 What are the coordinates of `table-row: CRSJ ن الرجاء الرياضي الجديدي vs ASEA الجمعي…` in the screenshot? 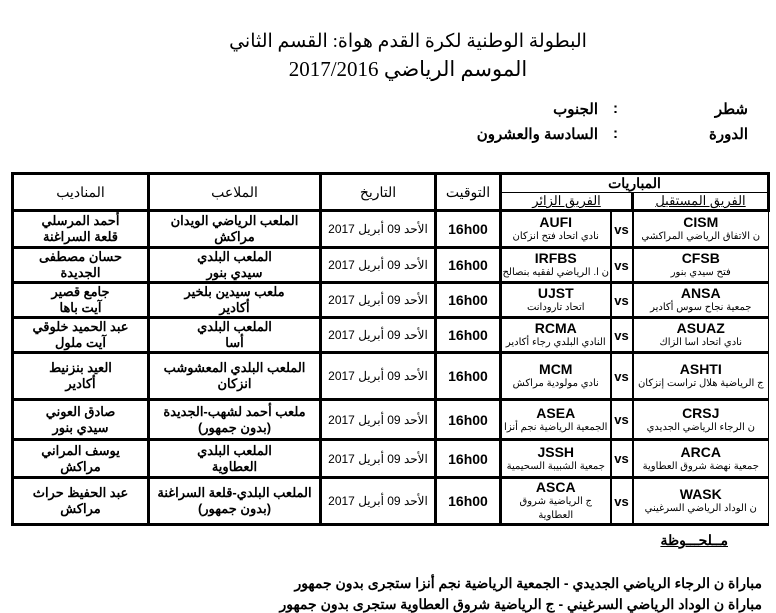 It's located at (390, 419).